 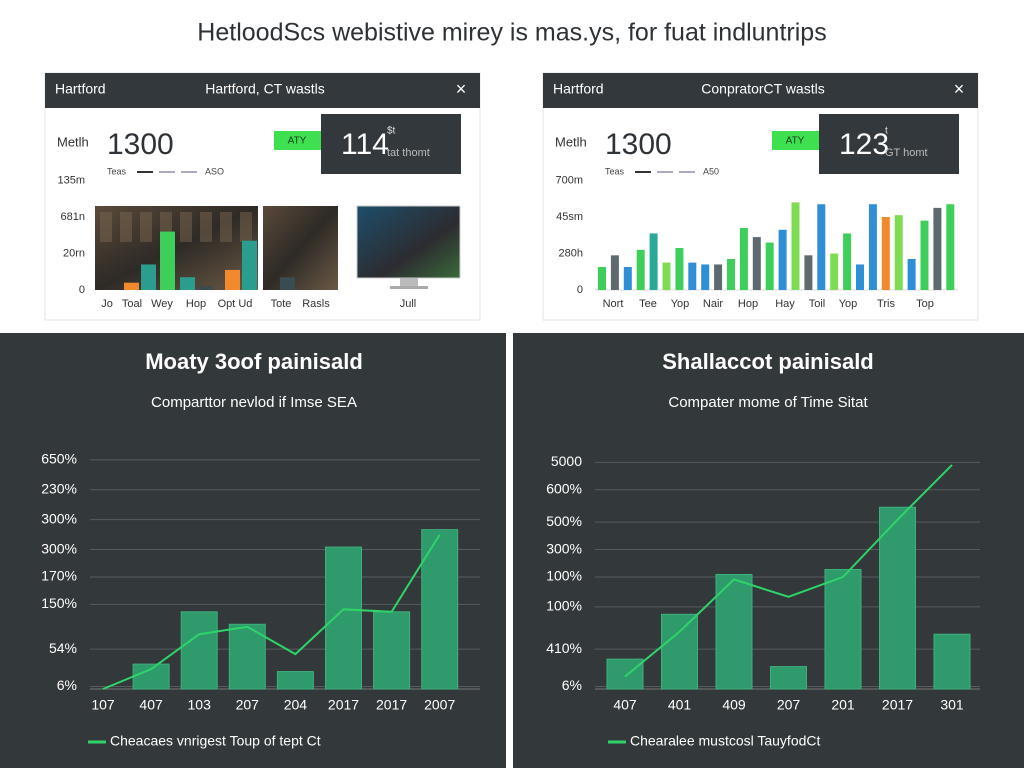 I want to click on header-title: Hartford, CT wastls, so click(x=265, y=89).